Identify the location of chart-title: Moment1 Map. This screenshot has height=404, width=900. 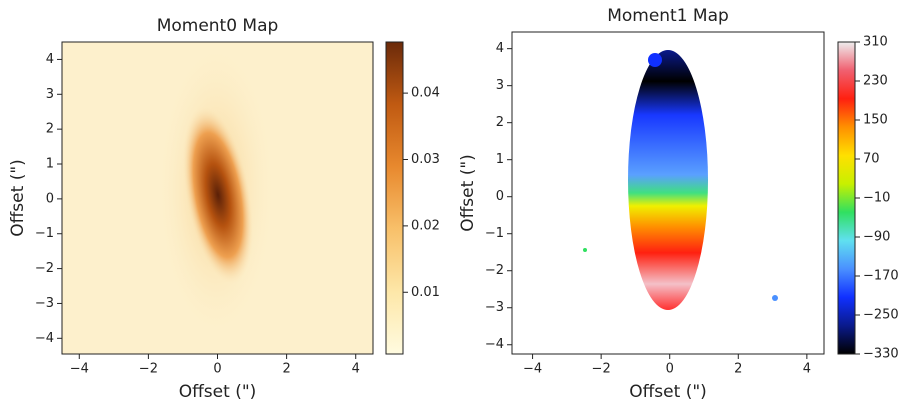
(668, 16).